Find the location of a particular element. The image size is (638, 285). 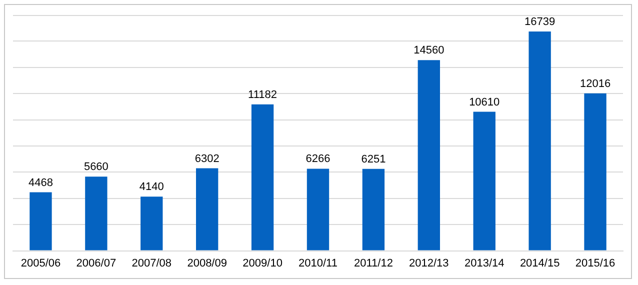

data-label: 5660 is located at coordinates (96, 167).